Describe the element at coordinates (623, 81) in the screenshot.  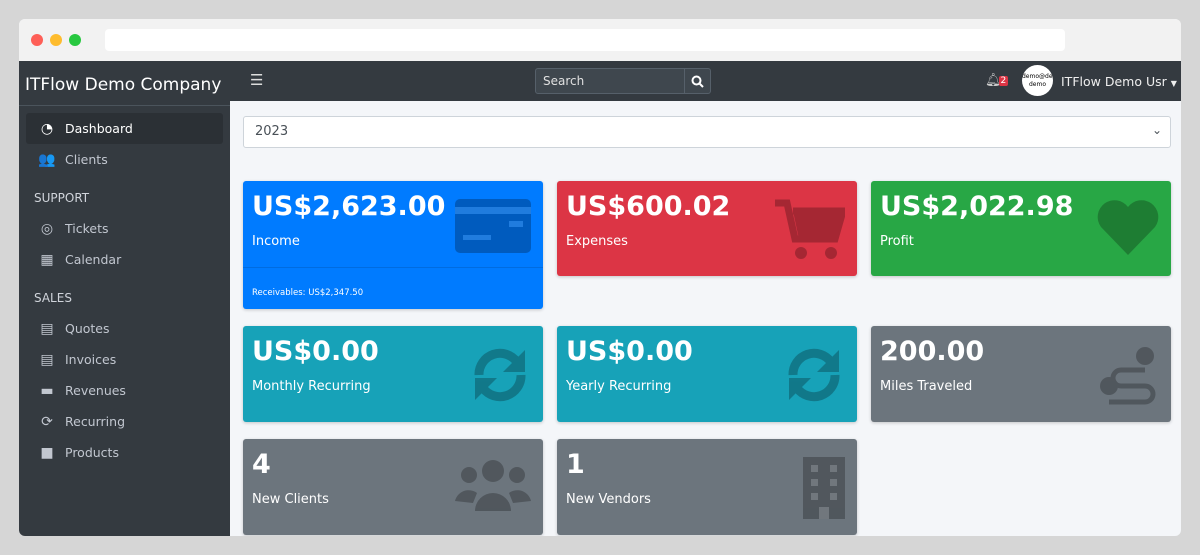
I see `search-input: Search` at that location.